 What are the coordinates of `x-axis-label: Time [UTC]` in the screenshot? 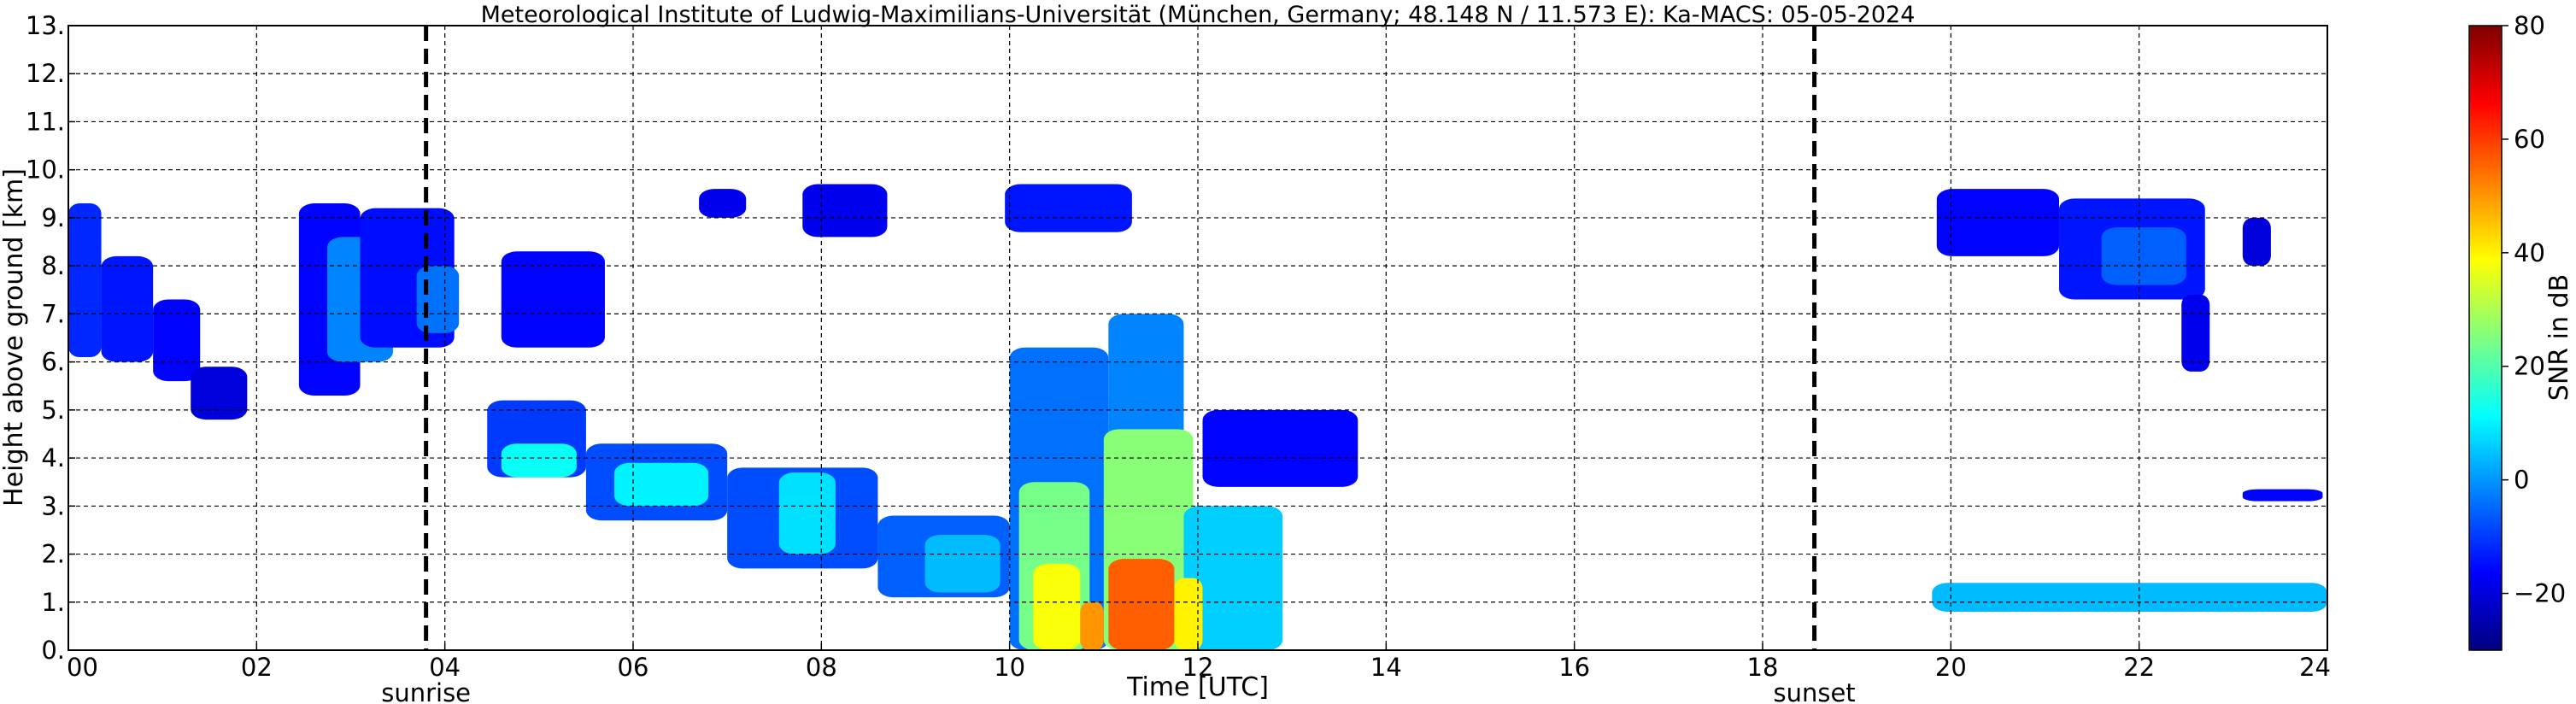 It's located at (1197, 687).